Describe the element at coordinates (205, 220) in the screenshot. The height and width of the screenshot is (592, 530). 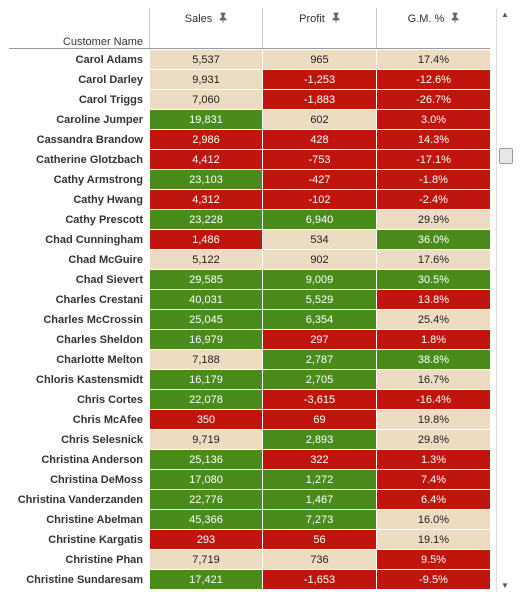
I see `sales-cell: 23,228` at that location.